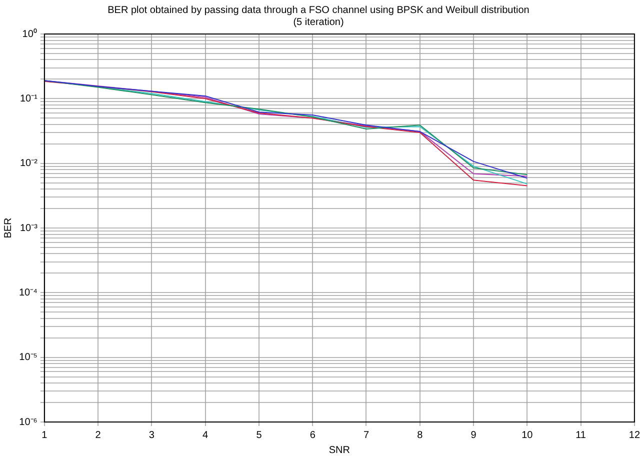 This screenshot has width=643, height=456. I want to click on x-tick-label: 3, so click(151, 435).